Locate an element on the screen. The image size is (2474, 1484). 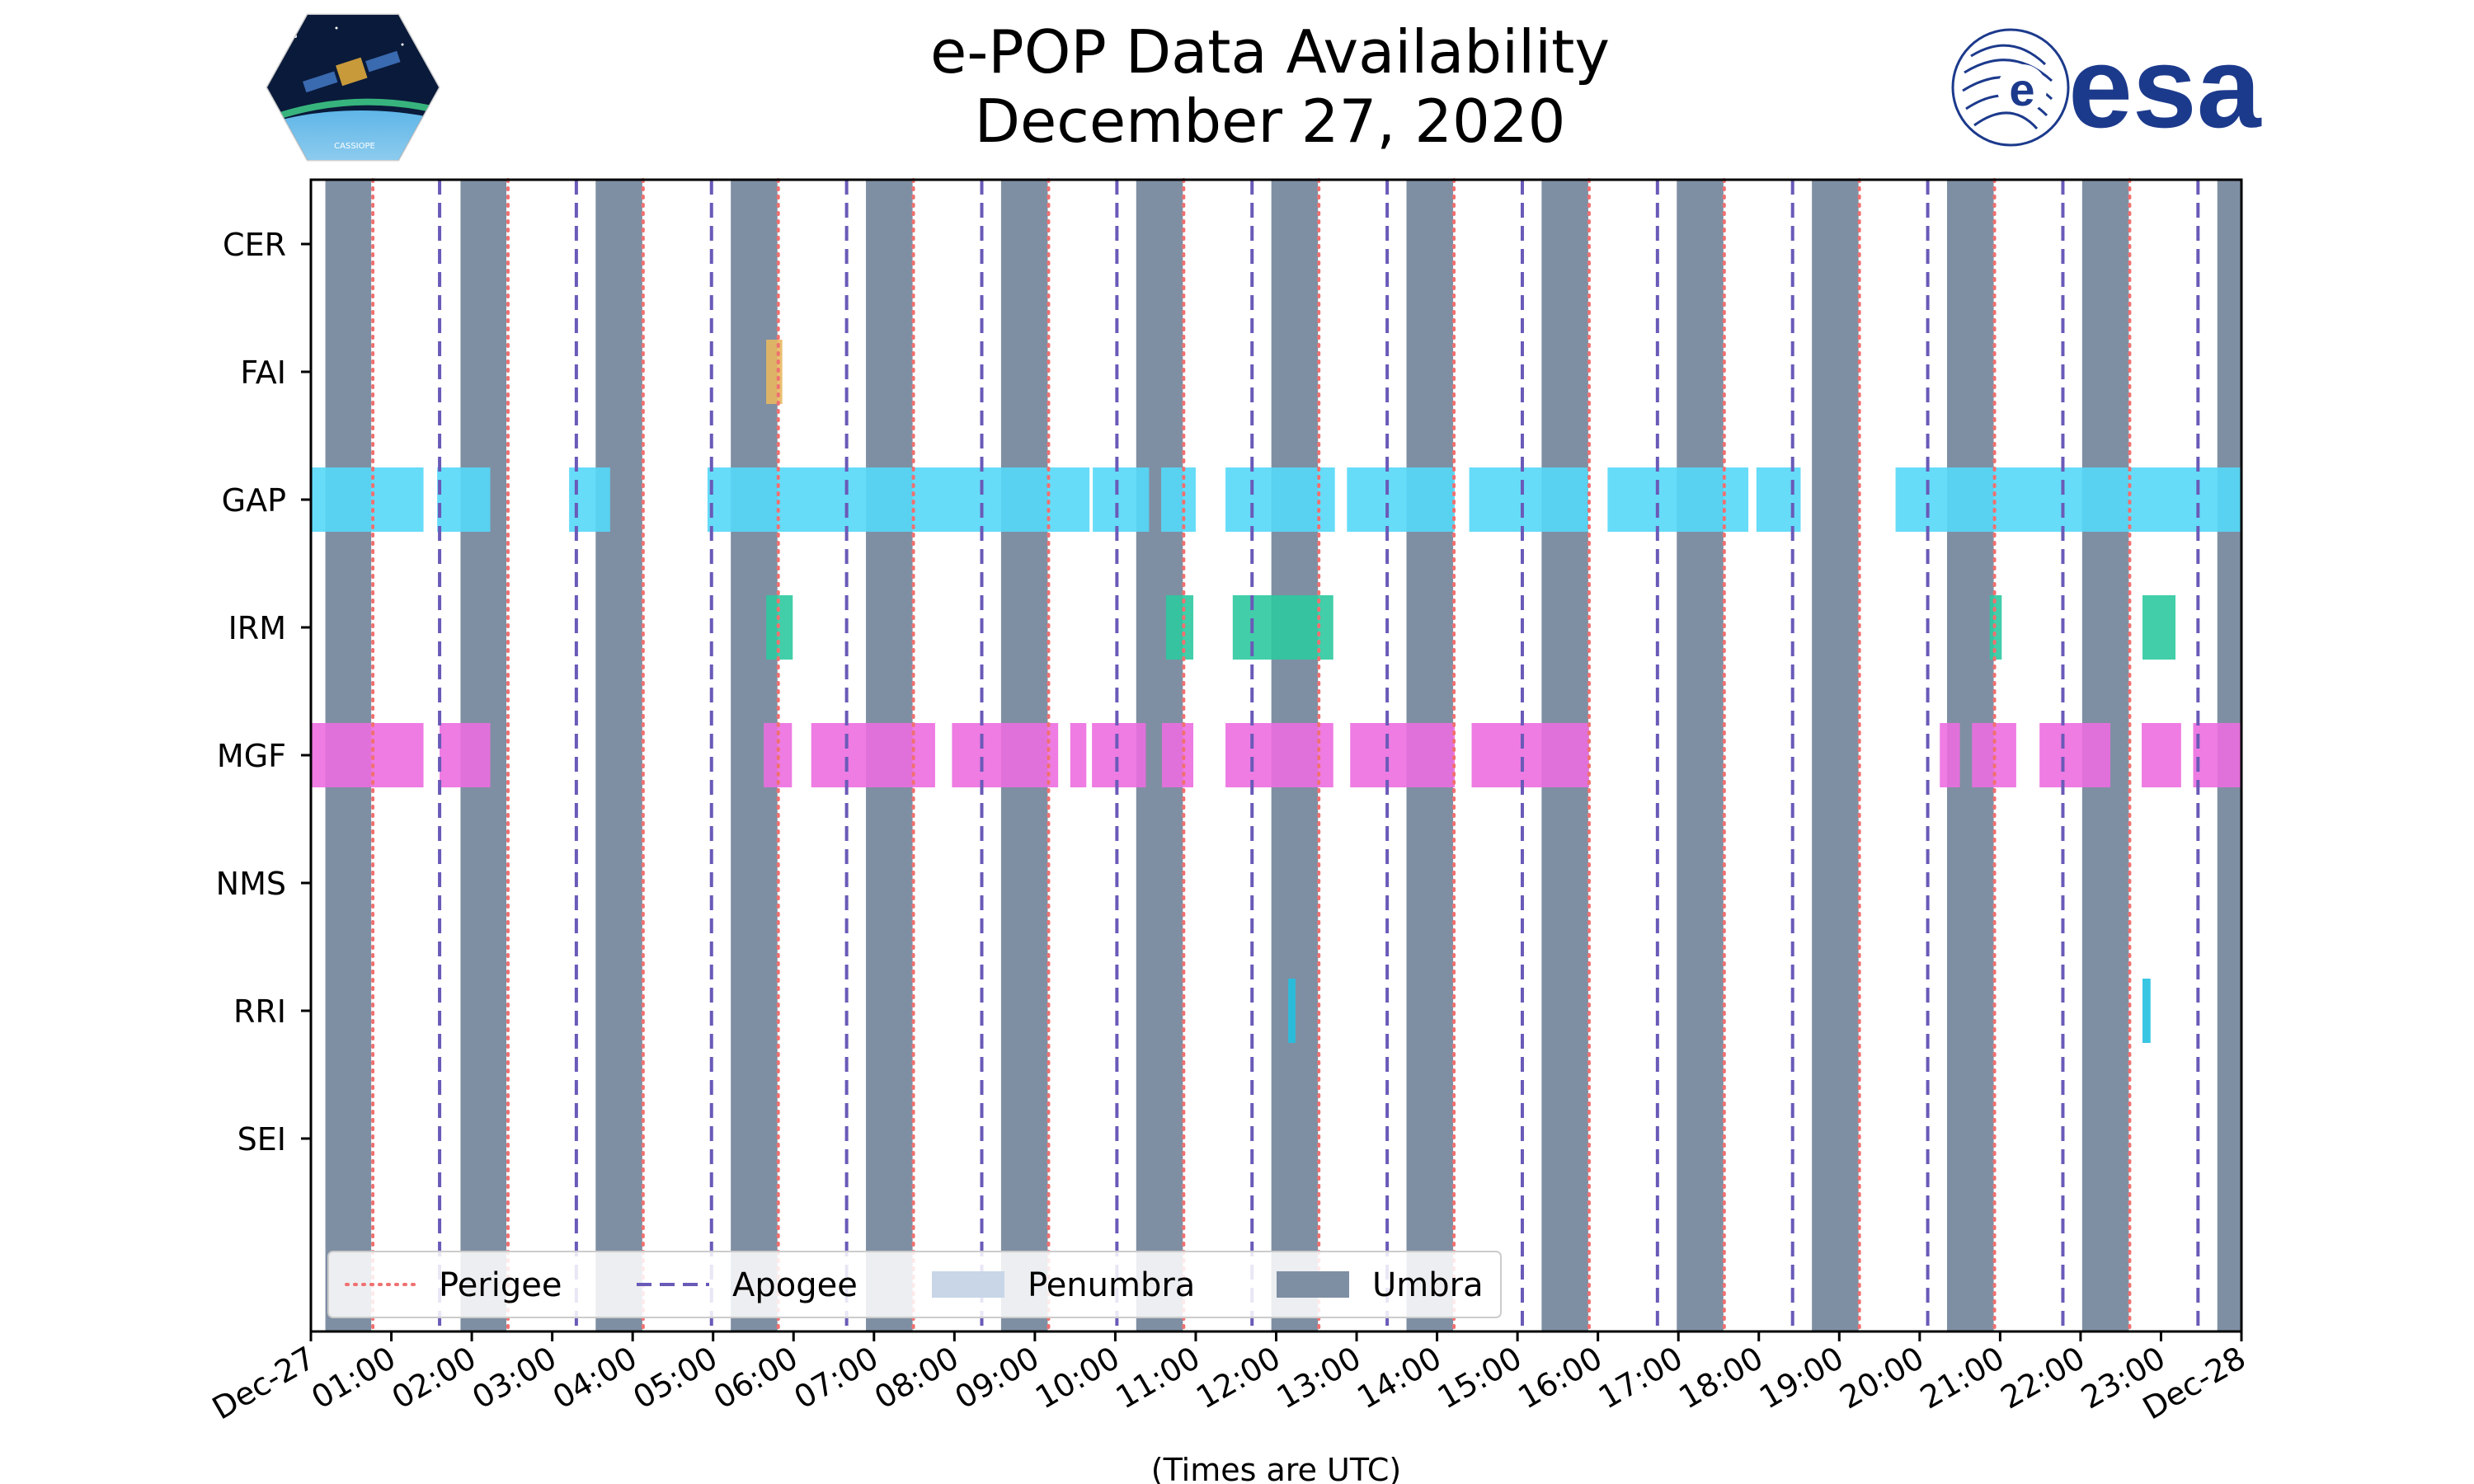
x-tick-label: 13:00 is located at coordinates (1319, 1378).